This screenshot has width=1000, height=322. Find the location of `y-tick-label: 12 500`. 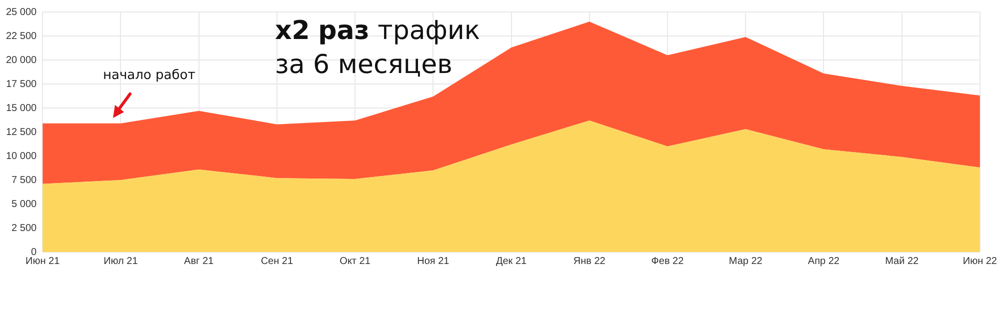

y-tick-label: 12 500 is located at coordinates (22, 132).